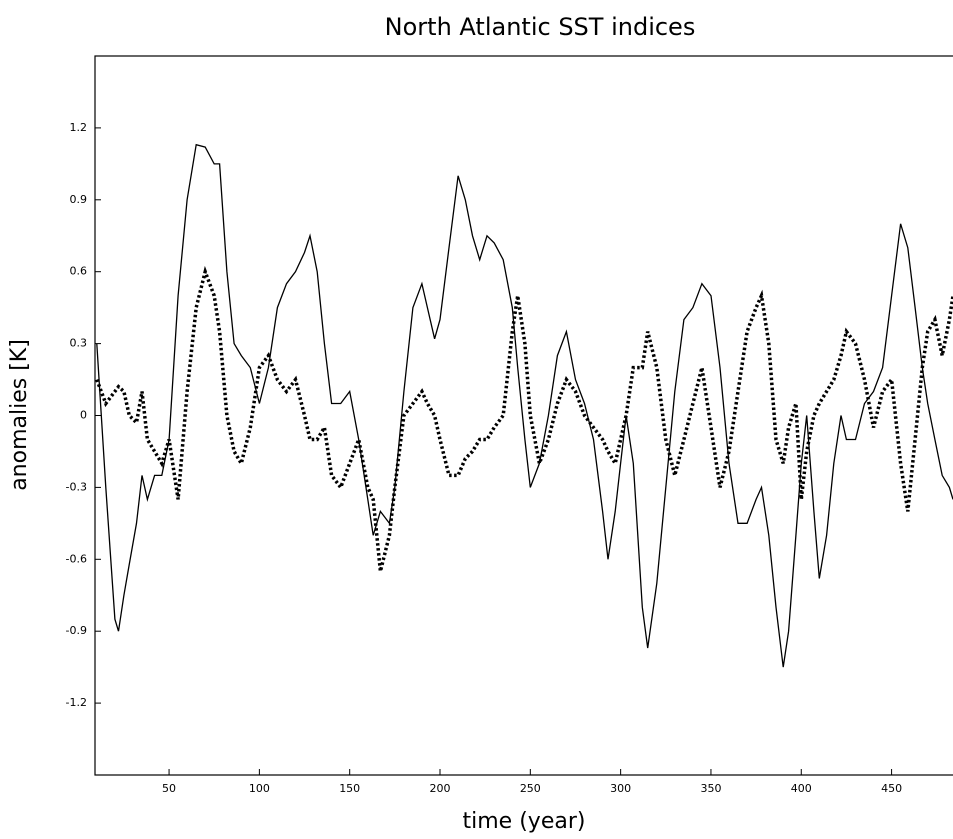 Image resolution: width=953 pixels, height=839 pixels. What do you see at coordinates (169, 788) in the screenshot?
I see `x-tick-label: 50` at bounding box center [169, 788].